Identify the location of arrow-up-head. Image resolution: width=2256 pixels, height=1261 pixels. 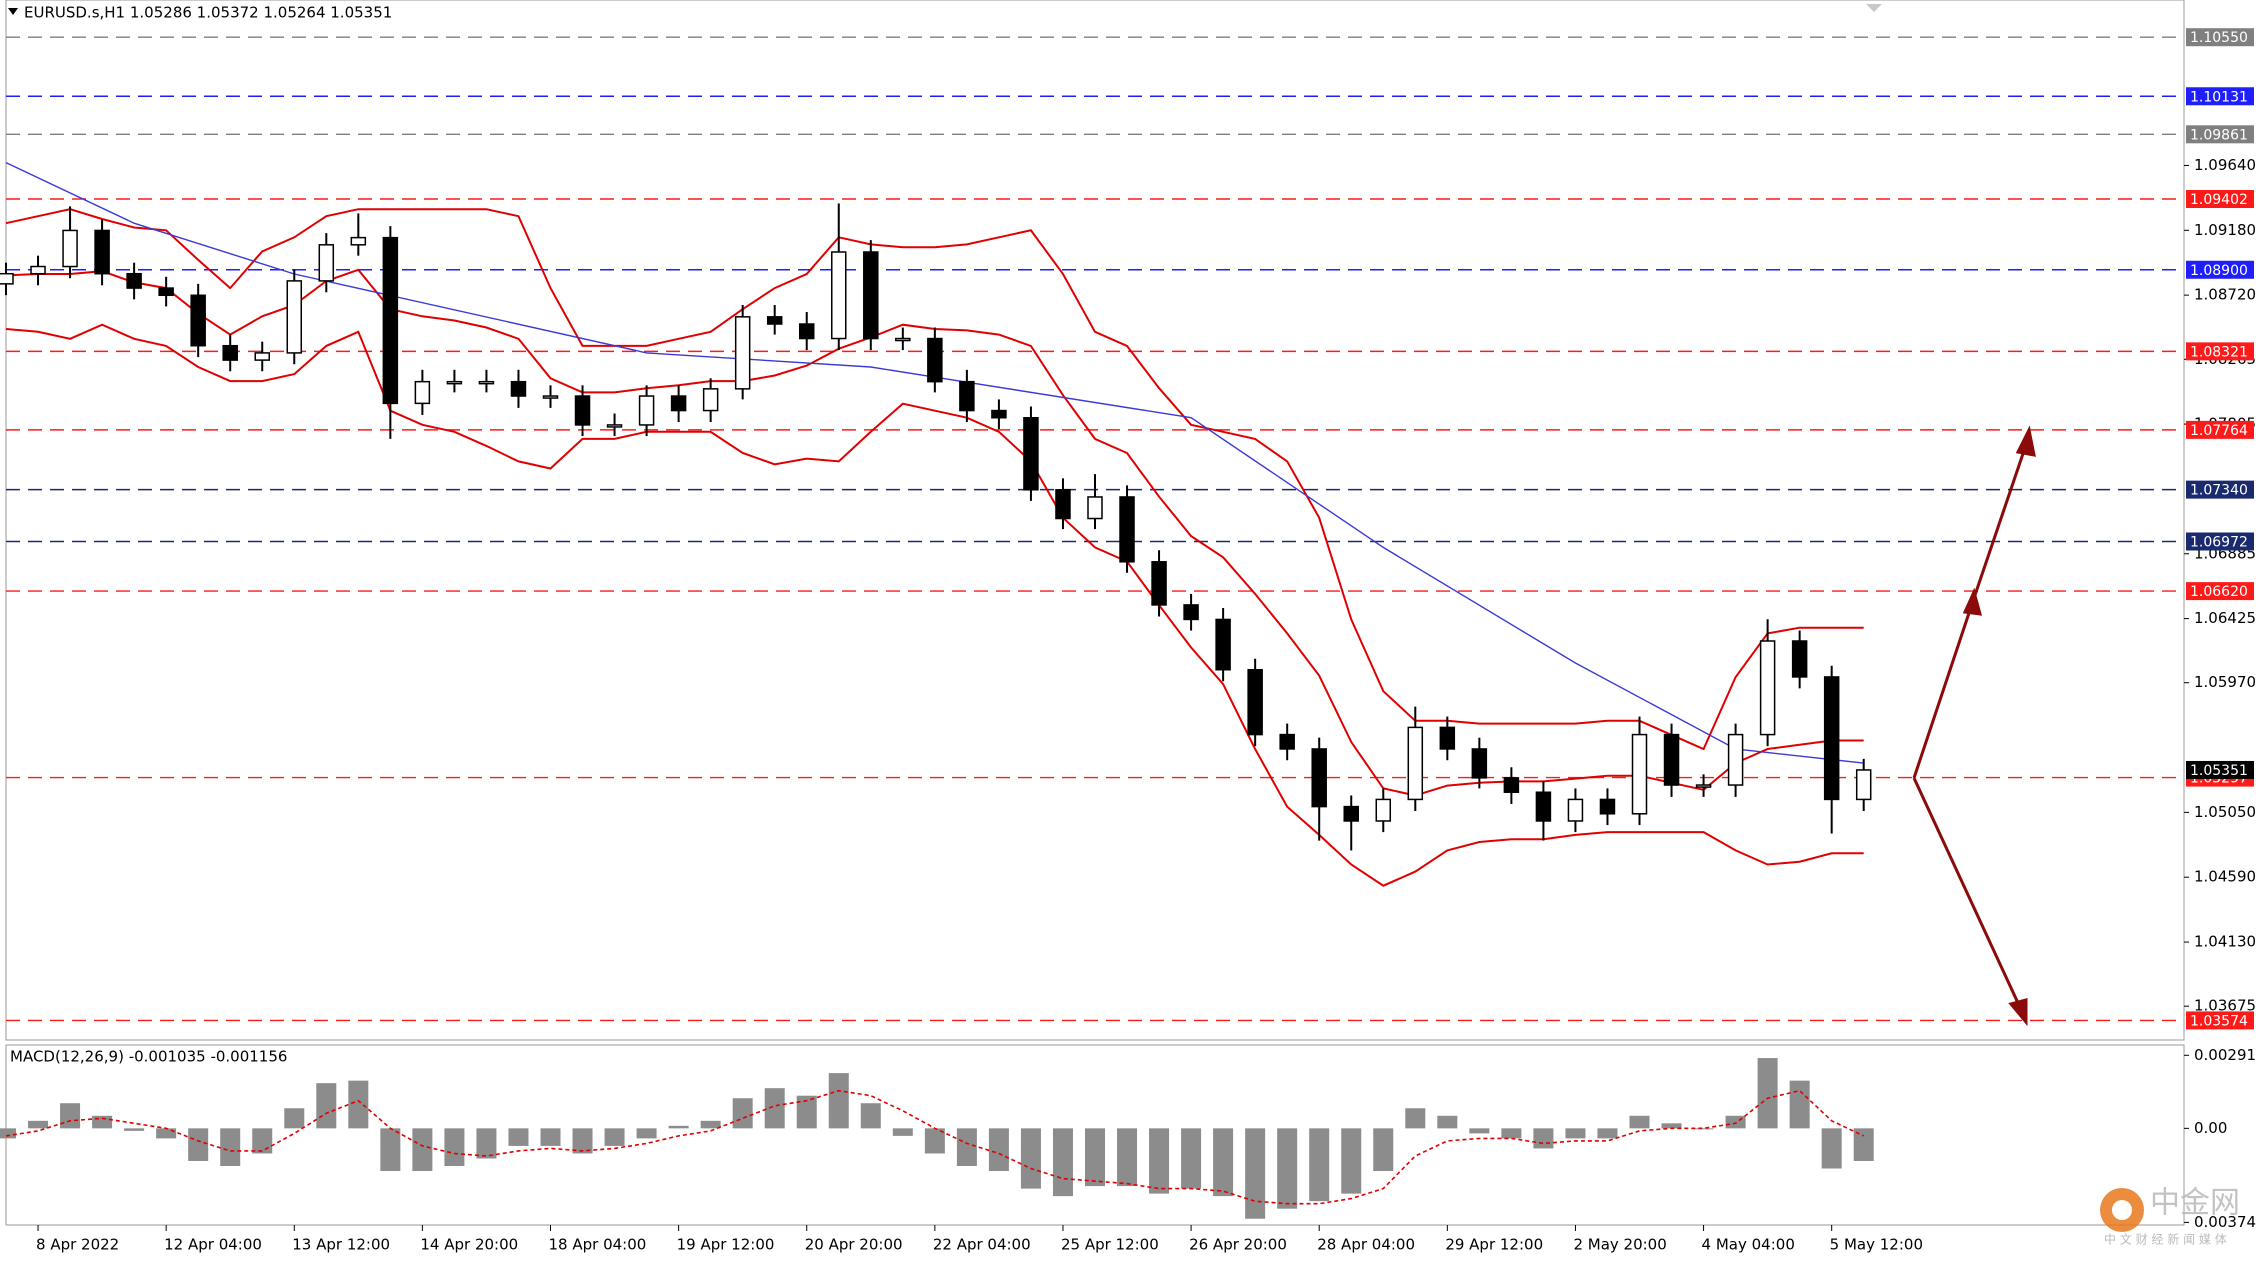
(2025, 441).